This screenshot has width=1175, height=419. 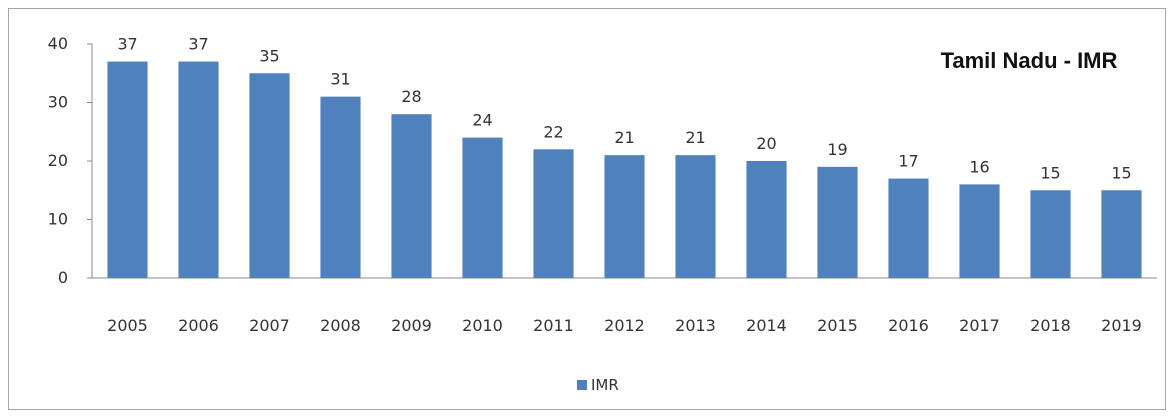 I want to click on data-label: 19, so click(x=837, y=149).